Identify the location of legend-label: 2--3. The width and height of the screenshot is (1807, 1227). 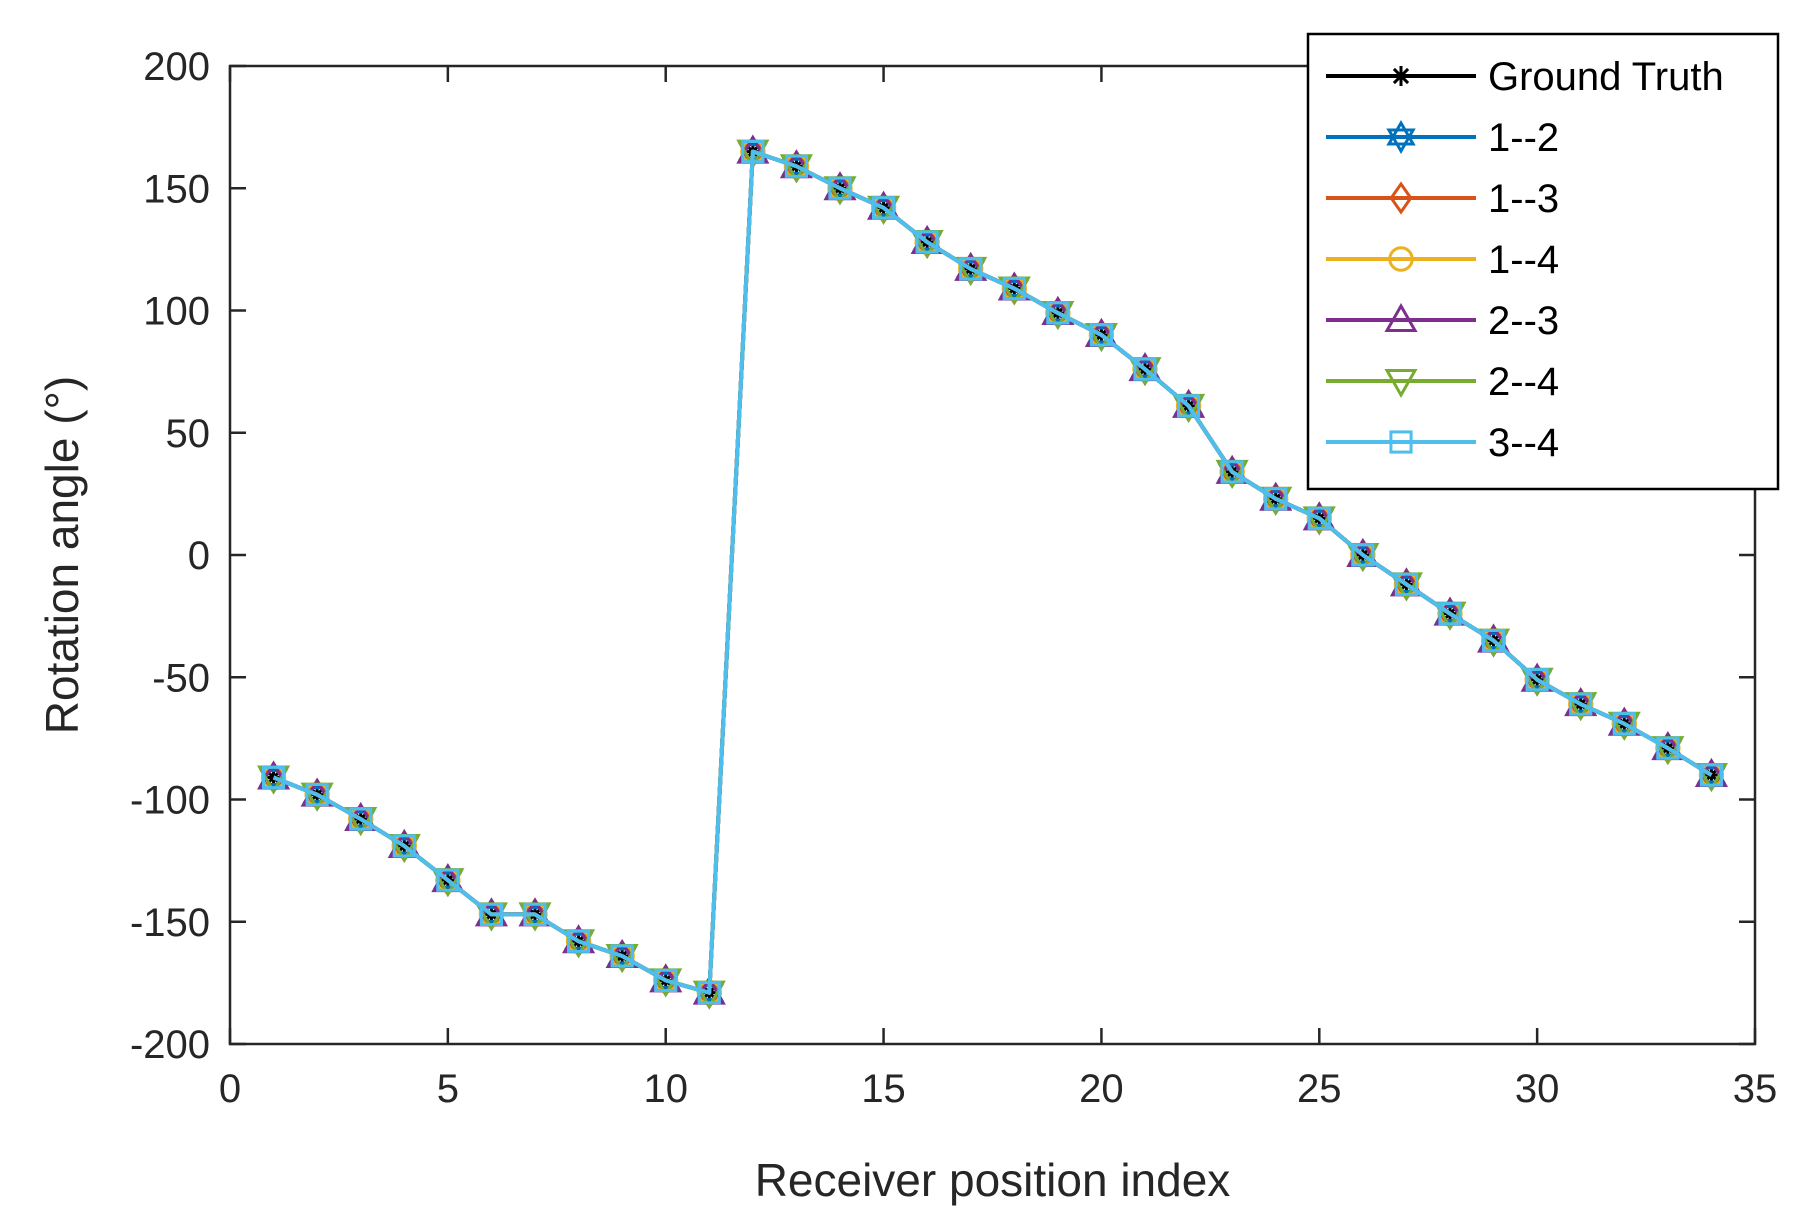
(1523, 321).